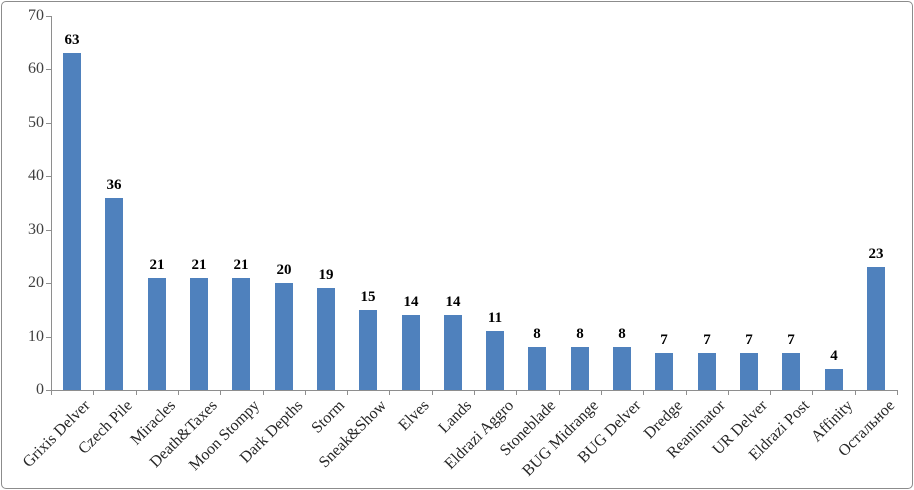 Image resolution: width=914 pixels, height=490 pixels. I want to click on x-axis-line, so click(474, 390).